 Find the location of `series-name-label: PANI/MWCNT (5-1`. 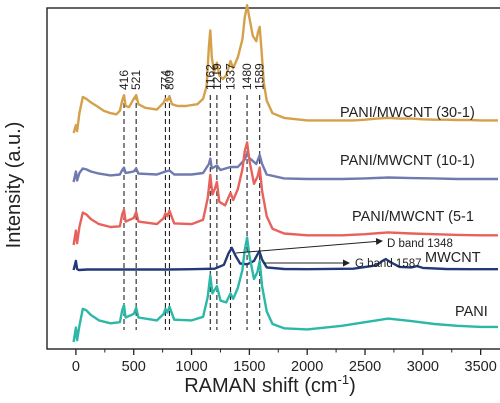

series-name-label: PANI/MWCNT (5-1 is located at coordinates (413, 217).